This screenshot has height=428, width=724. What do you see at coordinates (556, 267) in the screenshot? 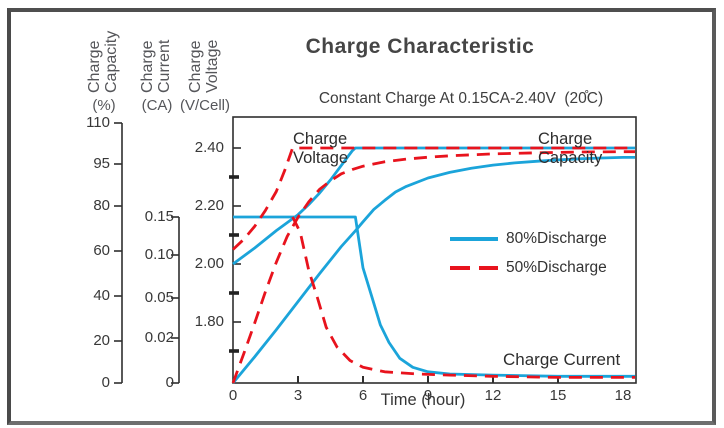
I see `legend-label: 50%Discharge` at bounding box center [556, 267].